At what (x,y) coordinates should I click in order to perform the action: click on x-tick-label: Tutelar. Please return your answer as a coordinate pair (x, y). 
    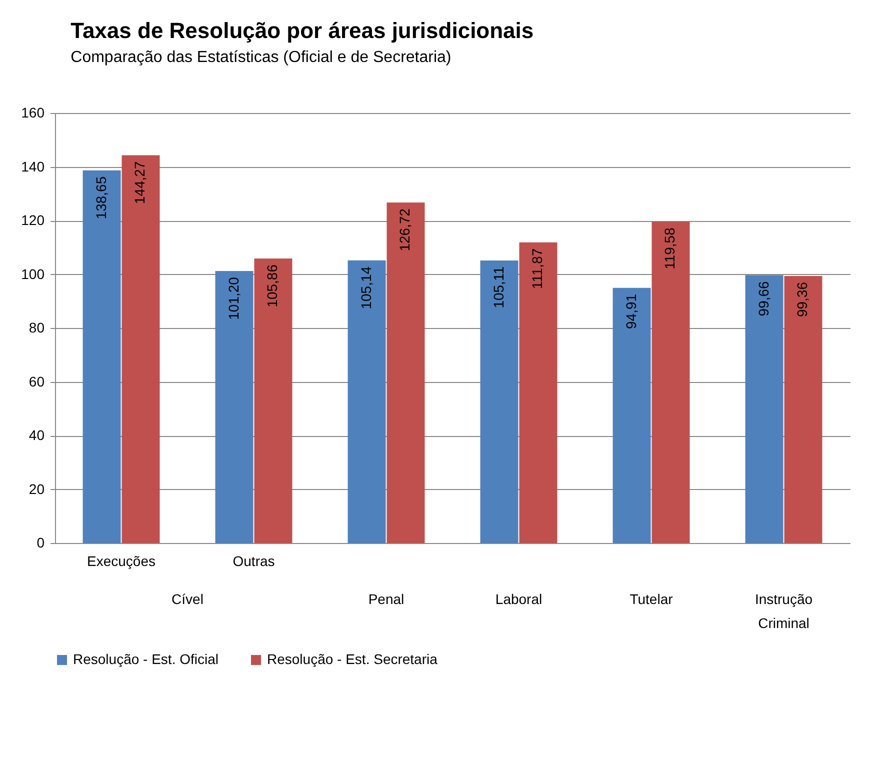
    Looking at the image, I should click on (652, 599).